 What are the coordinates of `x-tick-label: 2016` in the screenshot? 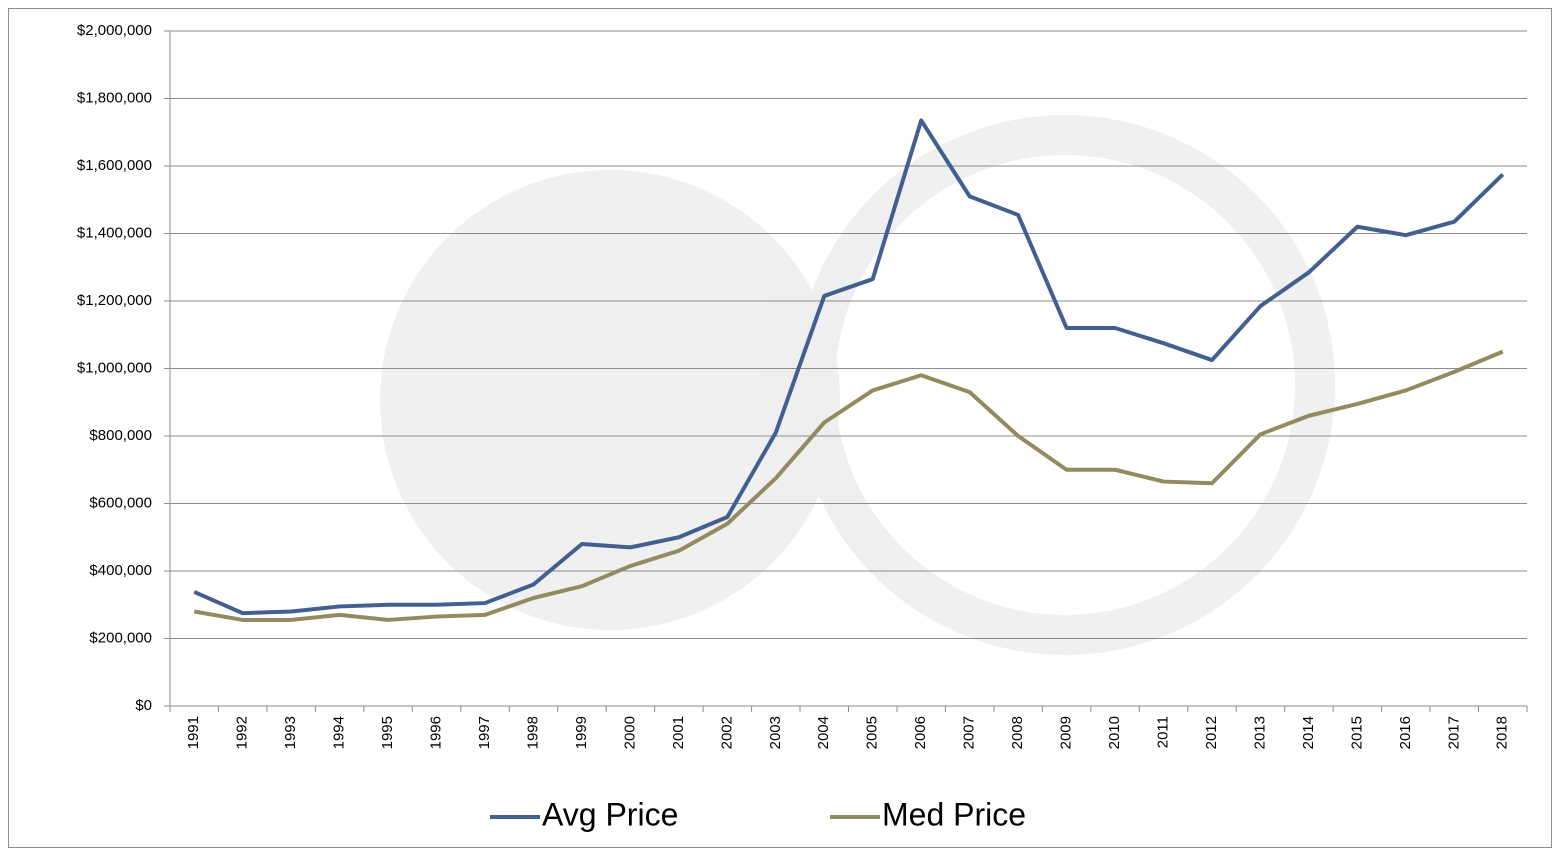 It's located at (1405, 732).